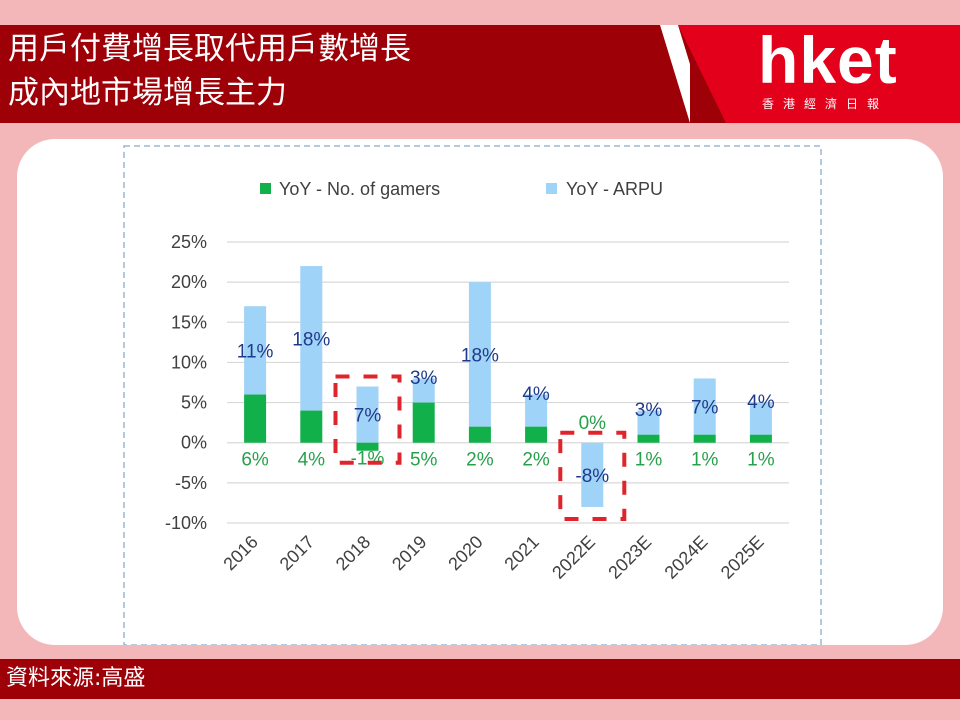 The width and height of the screenshot is (960, 720). Describe the element at coordinates (742, 557) in the screenshot. I see `x-tick-label: 2025E` at that location.